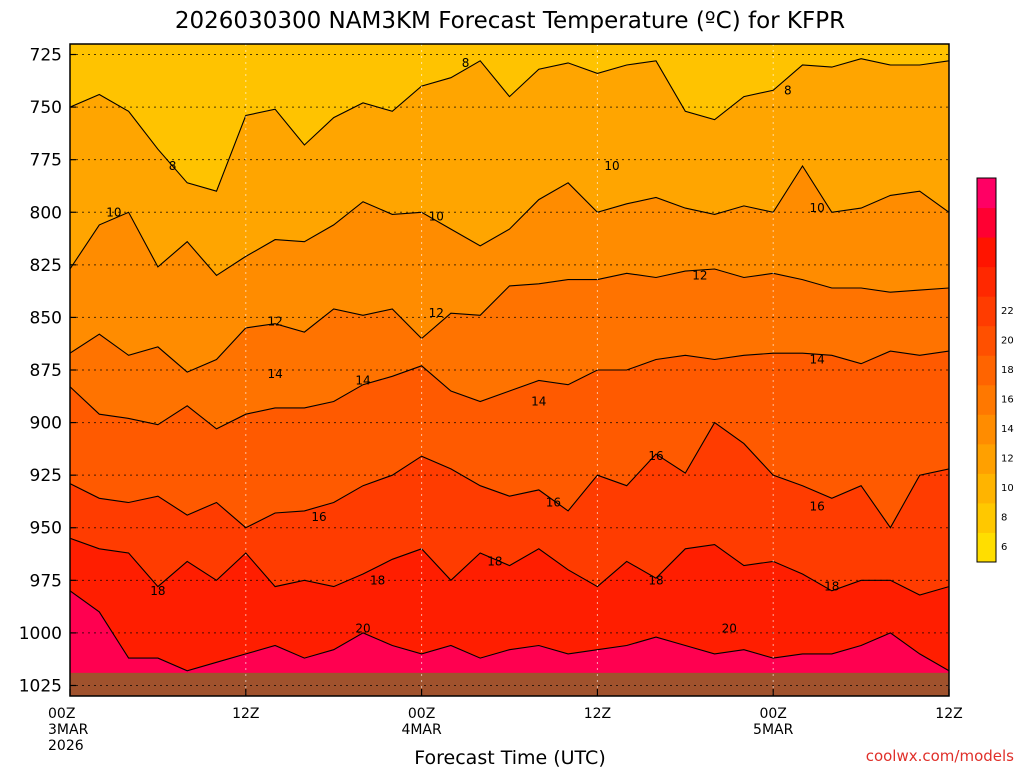  Describe the element at coordinates (940, 756) in the screenshot. I see `source-credit: coolwx.com/models` at that location.